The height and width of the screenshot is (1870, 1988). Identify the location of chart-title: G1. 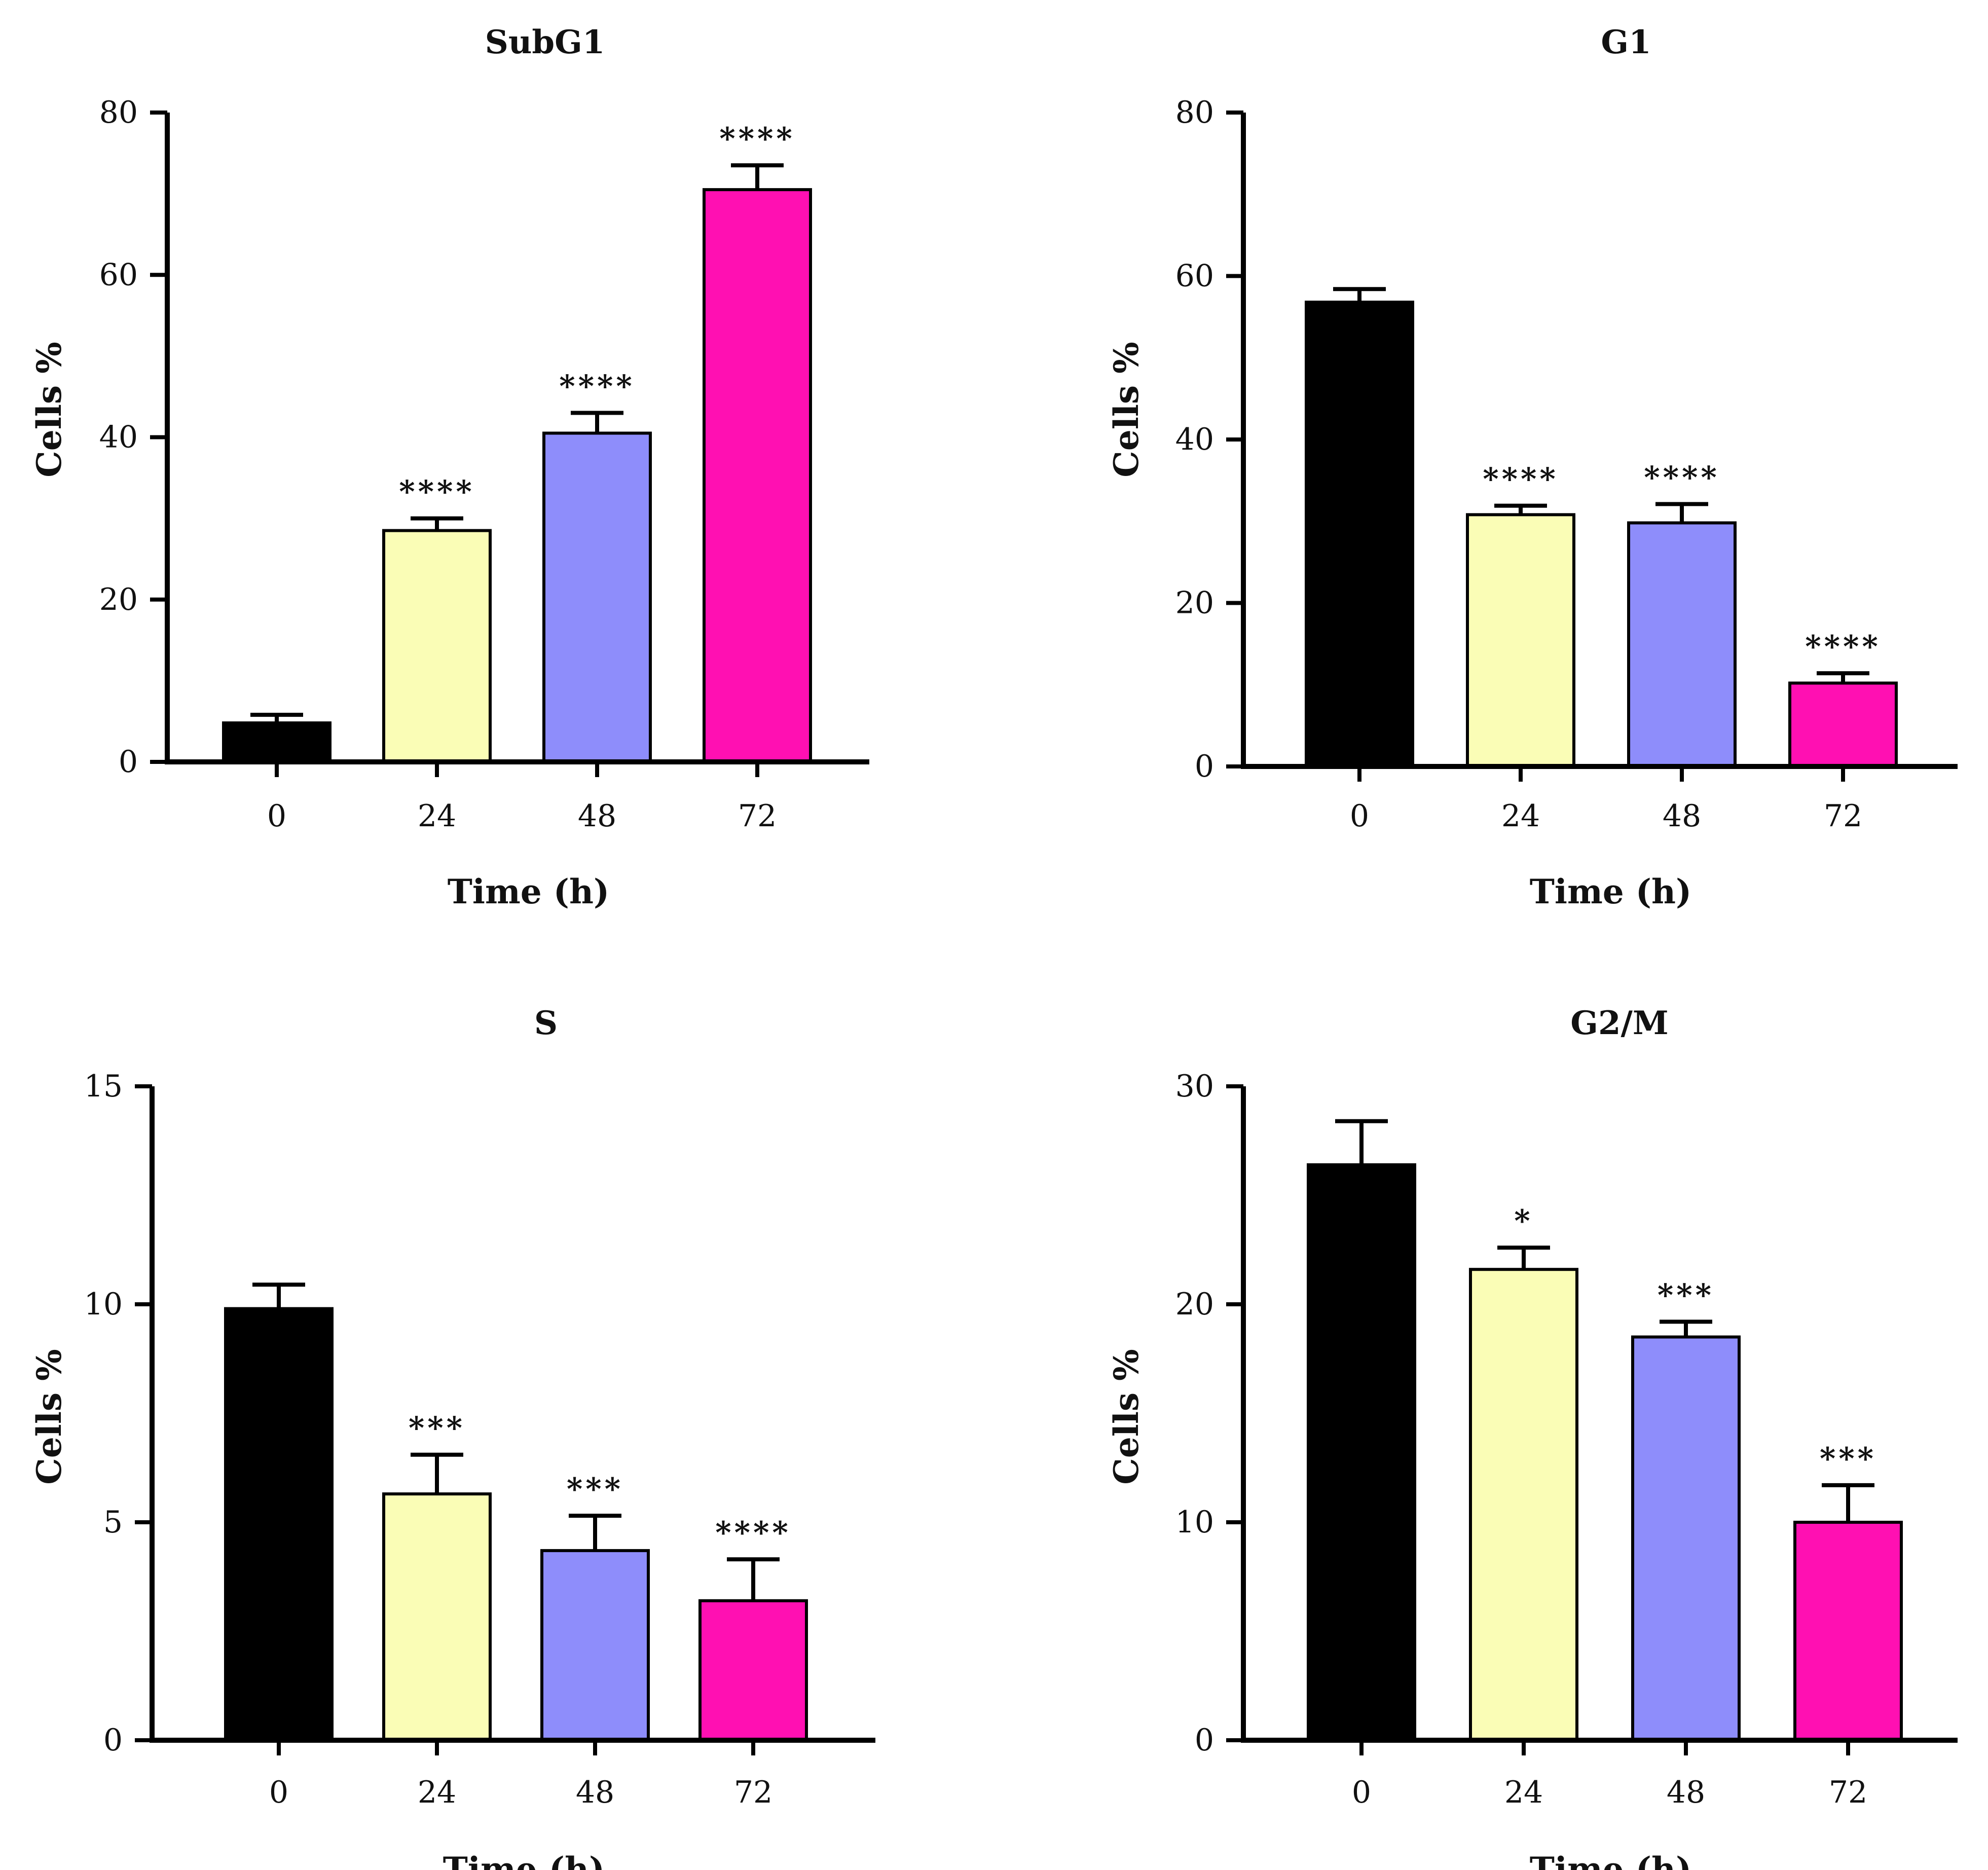
(1626, 42).